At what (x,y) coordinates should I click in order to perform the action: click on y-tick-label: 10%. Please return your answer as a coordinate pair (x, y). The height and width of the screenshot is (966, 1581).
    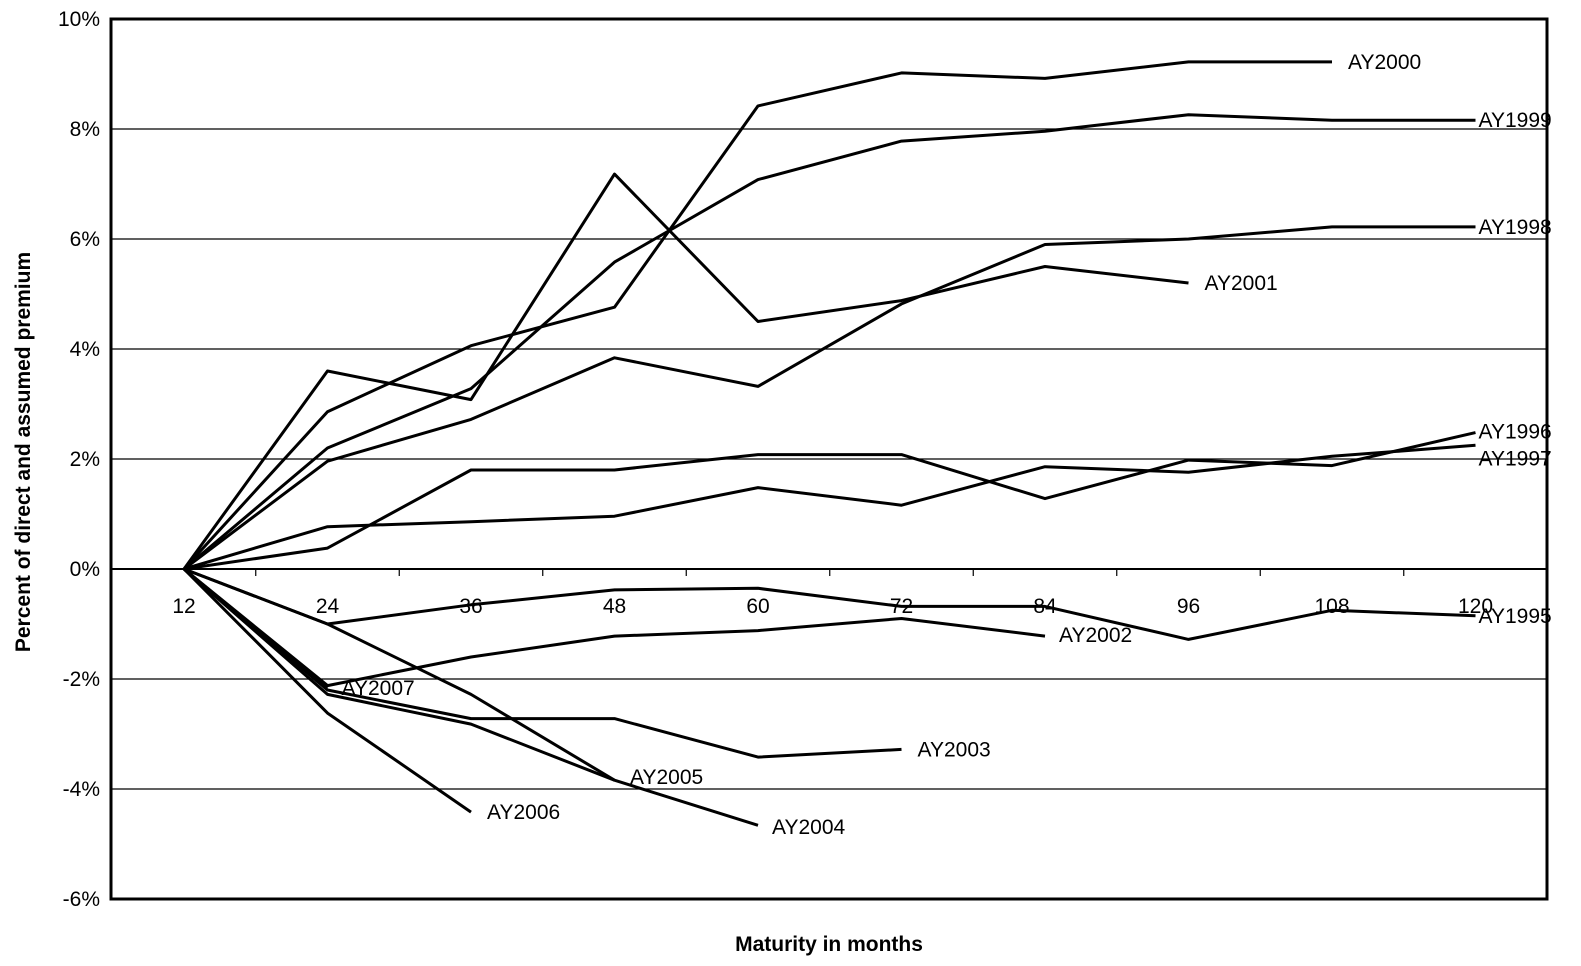
    Looking at the image, I should click on (79, 19).